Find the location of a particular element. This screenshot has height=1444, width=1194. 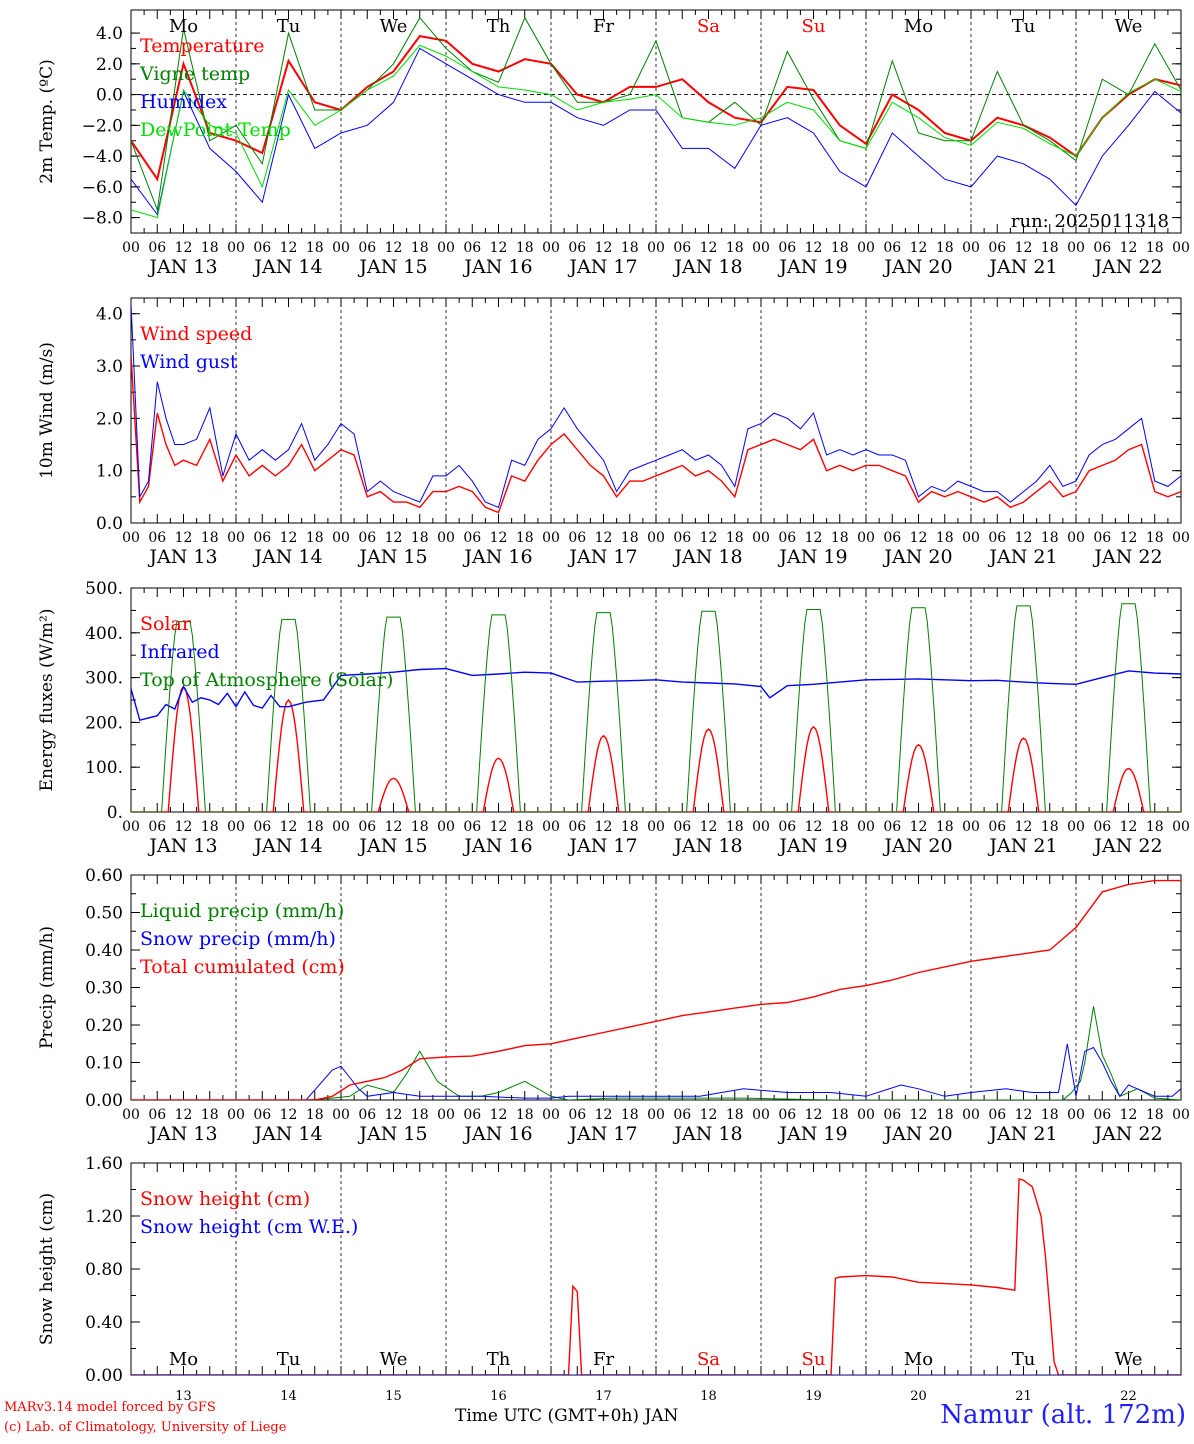

y-axis-label: Energy fluxes (W/m²) is located at coordinates (47, 700).